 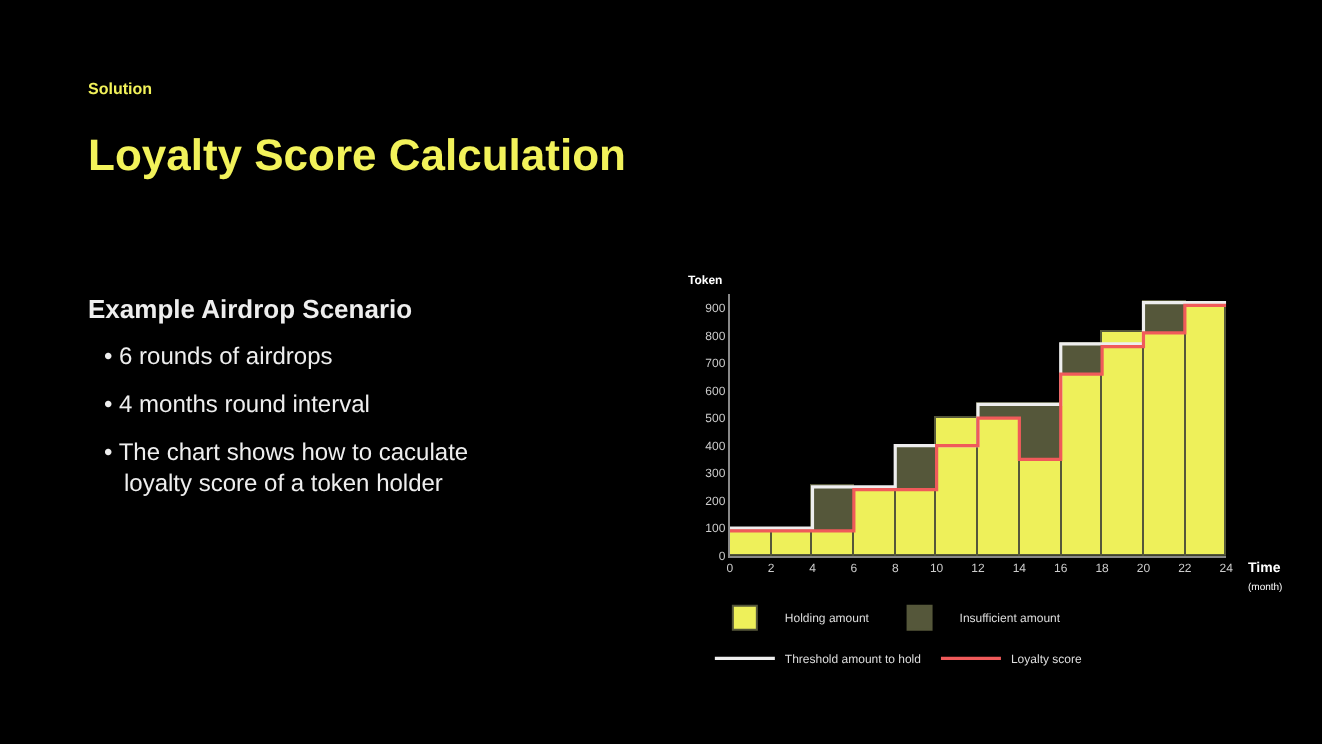 What do you see at coordinates (357, 155) in the screenshot?
I see `text: Loyalty Score Calculation` at bounding box center [357, 155].